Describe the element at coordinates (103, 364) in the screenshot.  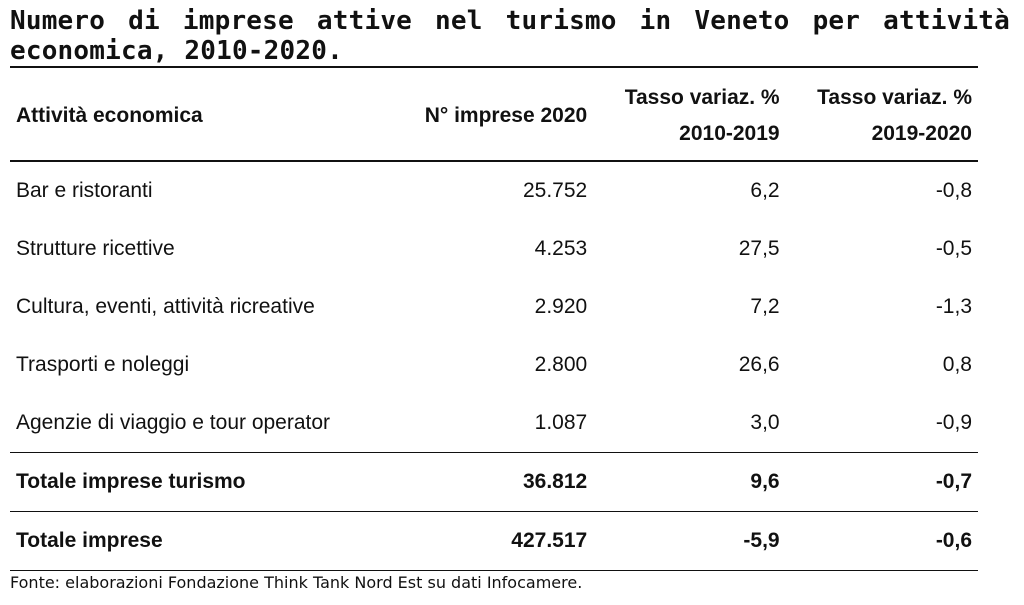
I see `row-activity: Trasporti e noleggi` at that location.